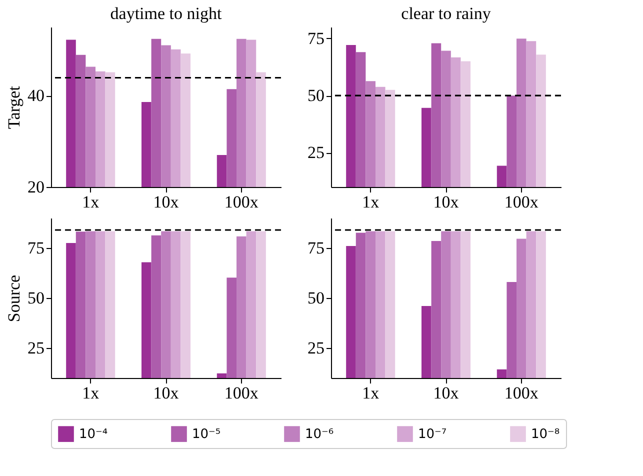 The image size is (643, 476). I want to click on y-axis-title: Source, so click(14, 298).